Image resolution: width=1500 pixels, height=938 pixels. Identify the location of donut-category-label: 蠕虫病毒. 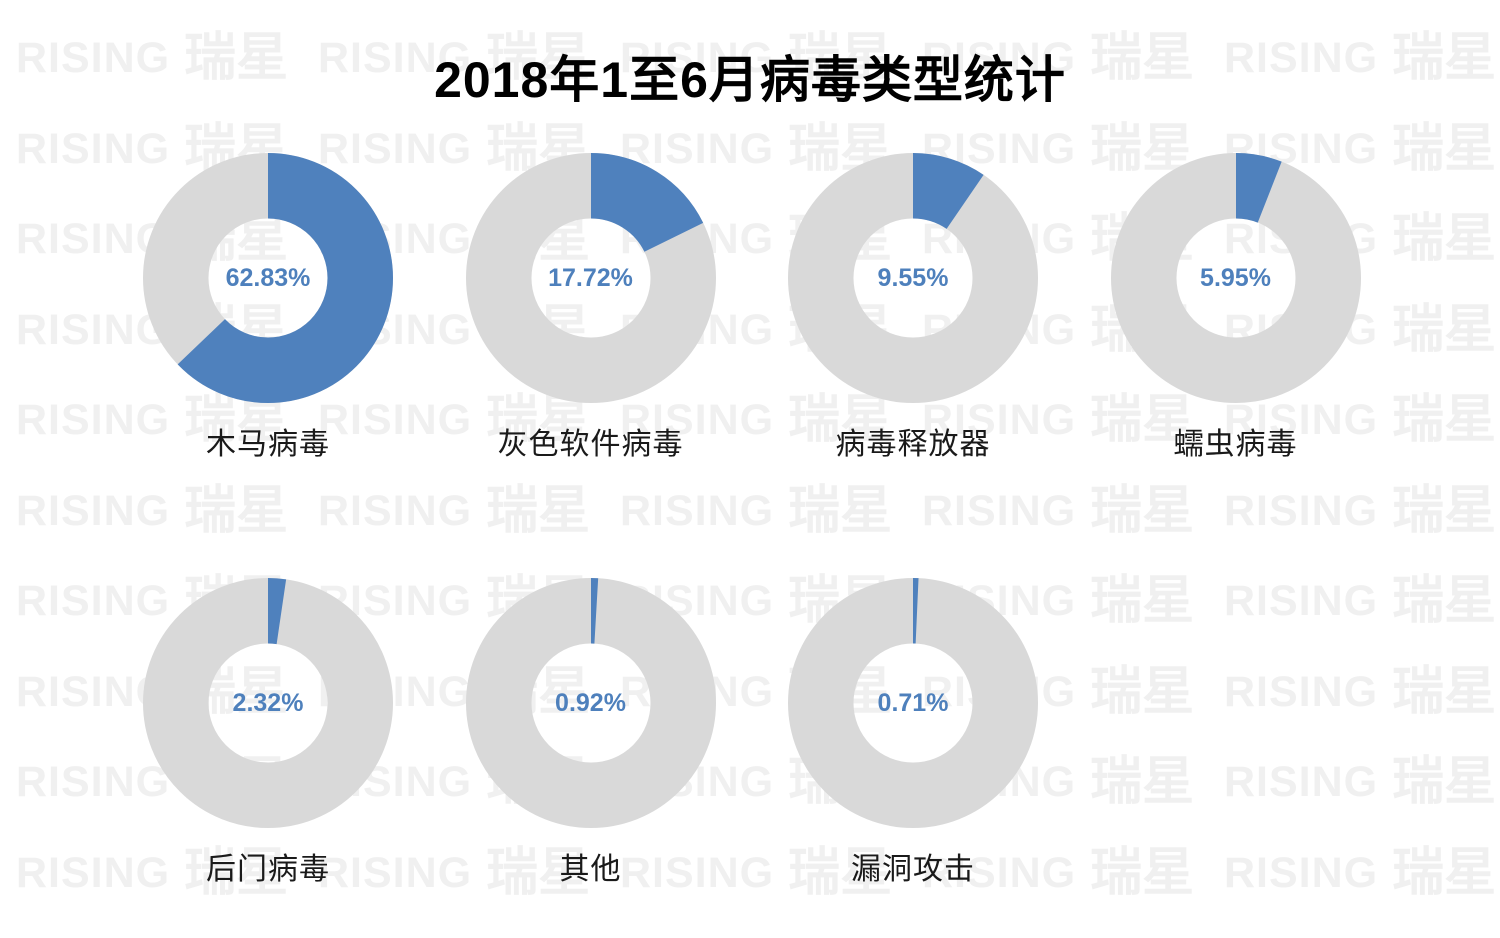
(1235, 444).